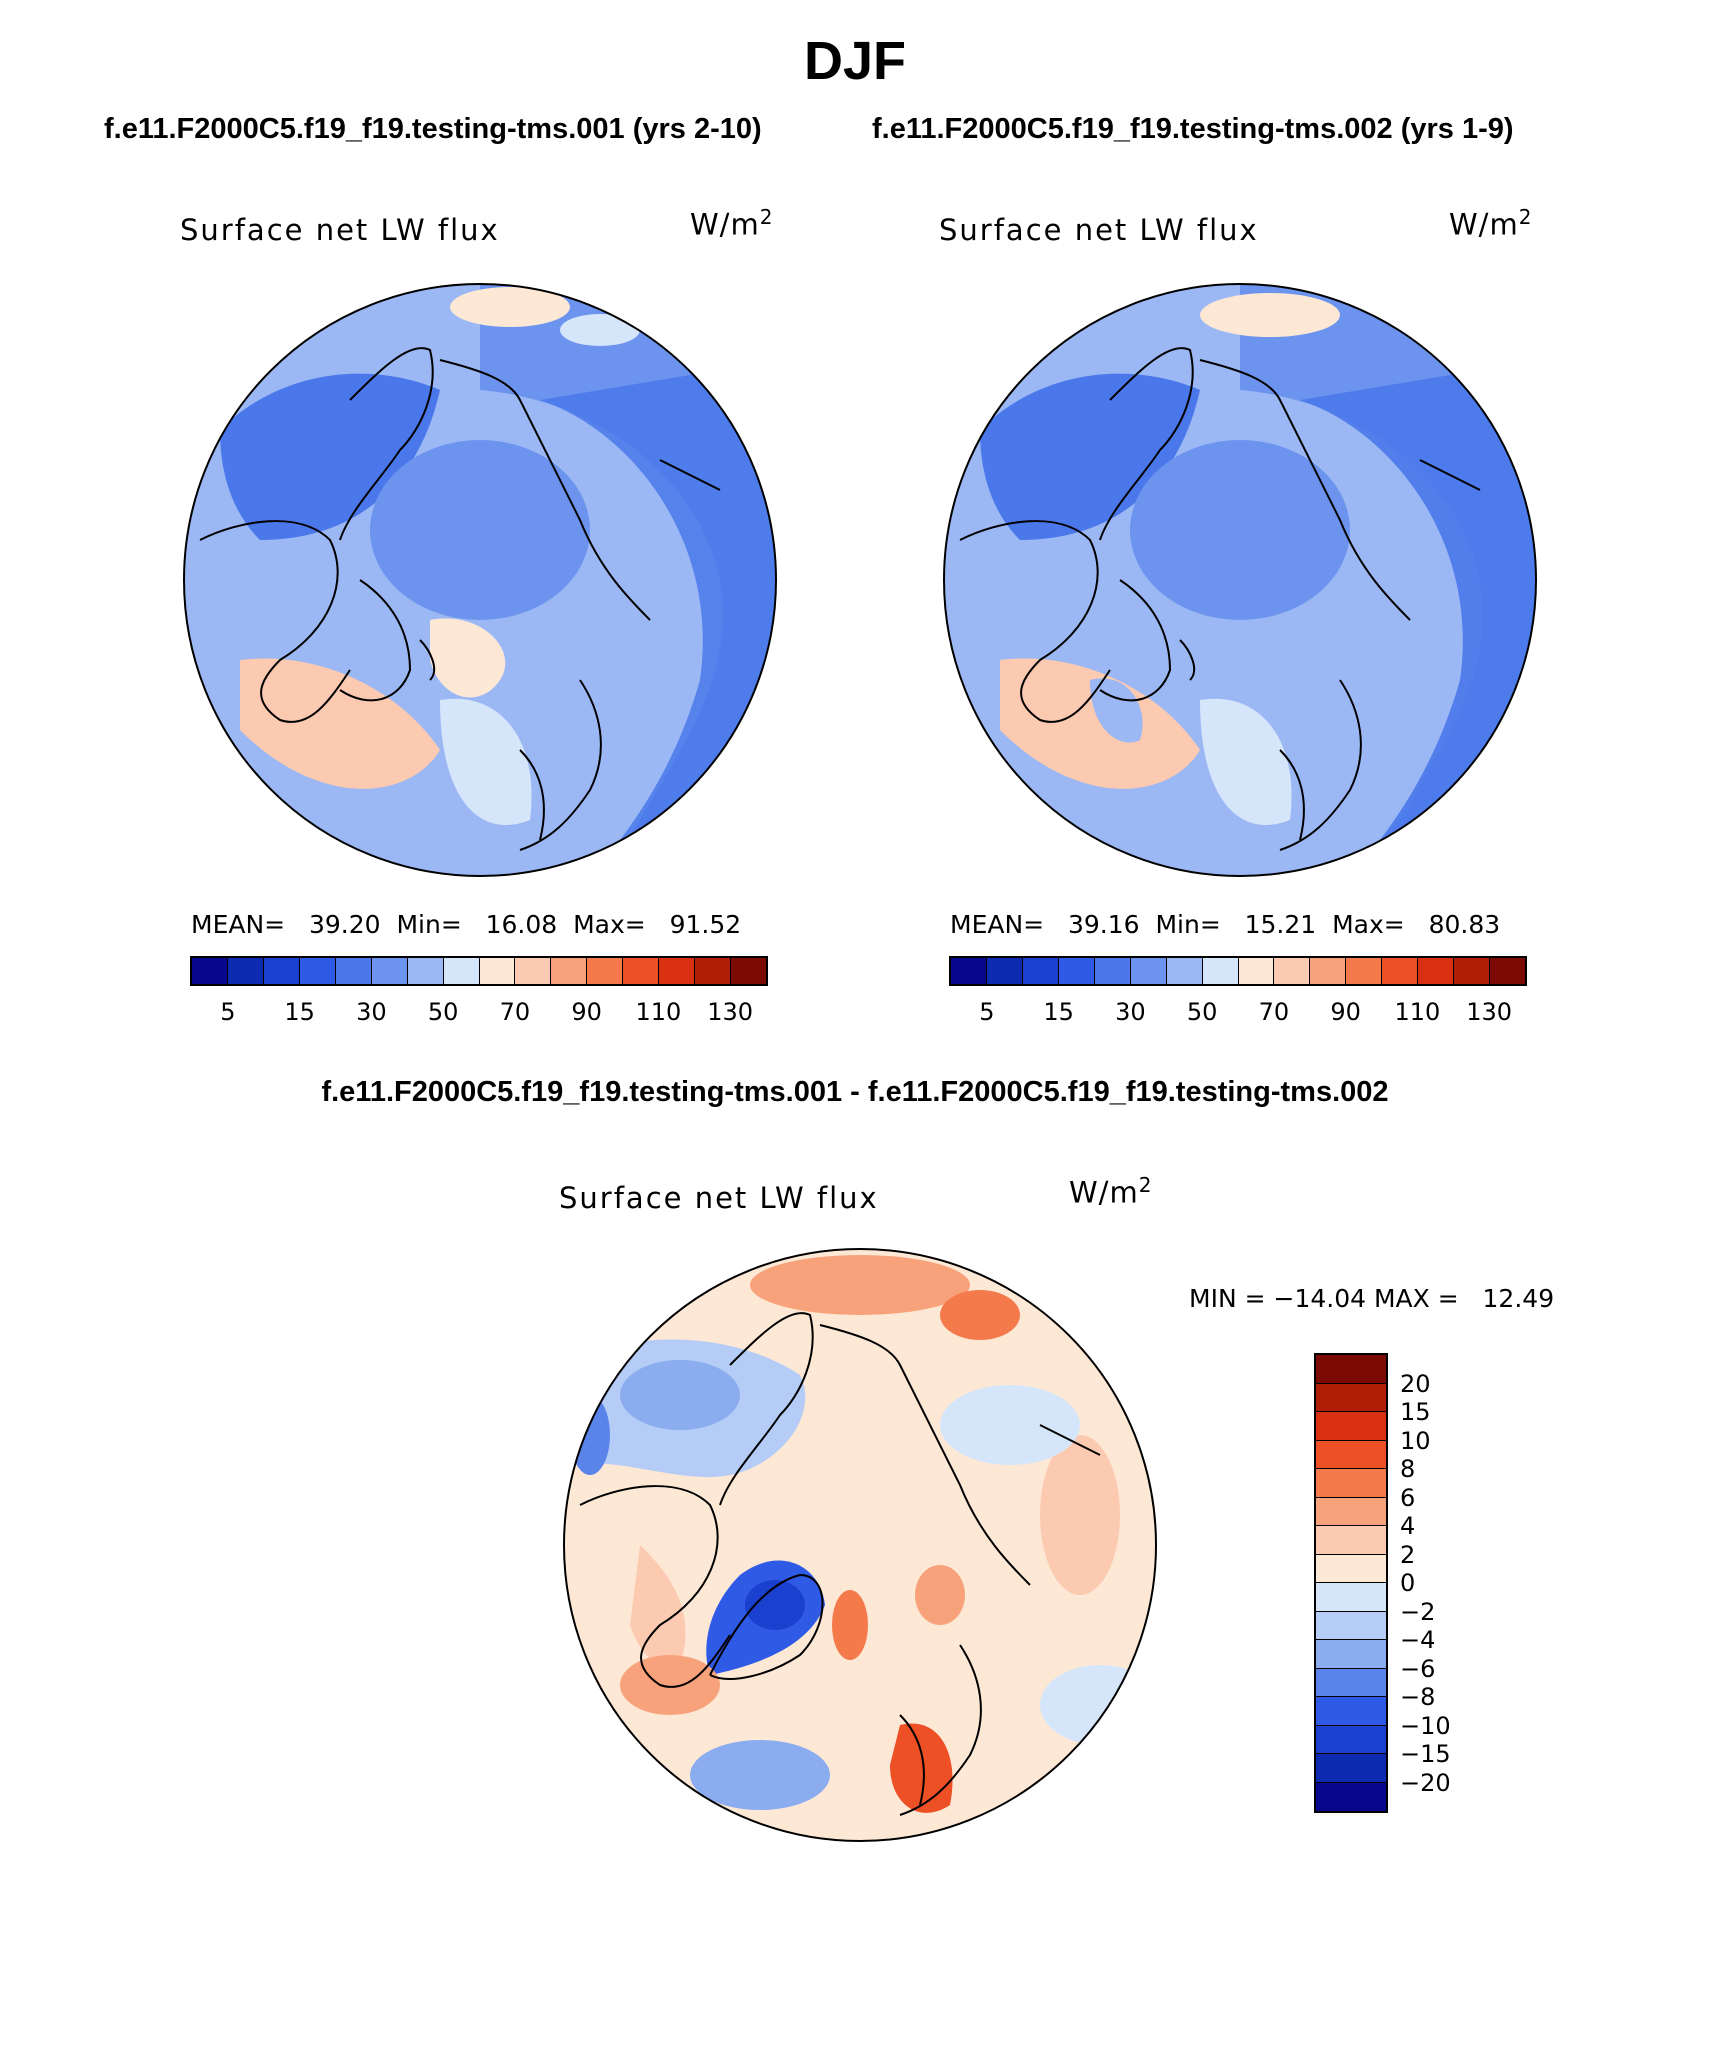 The height and width of the screenshot is (2061, 1710). I want to click on panel-1-polar-map, so click(480, 580).